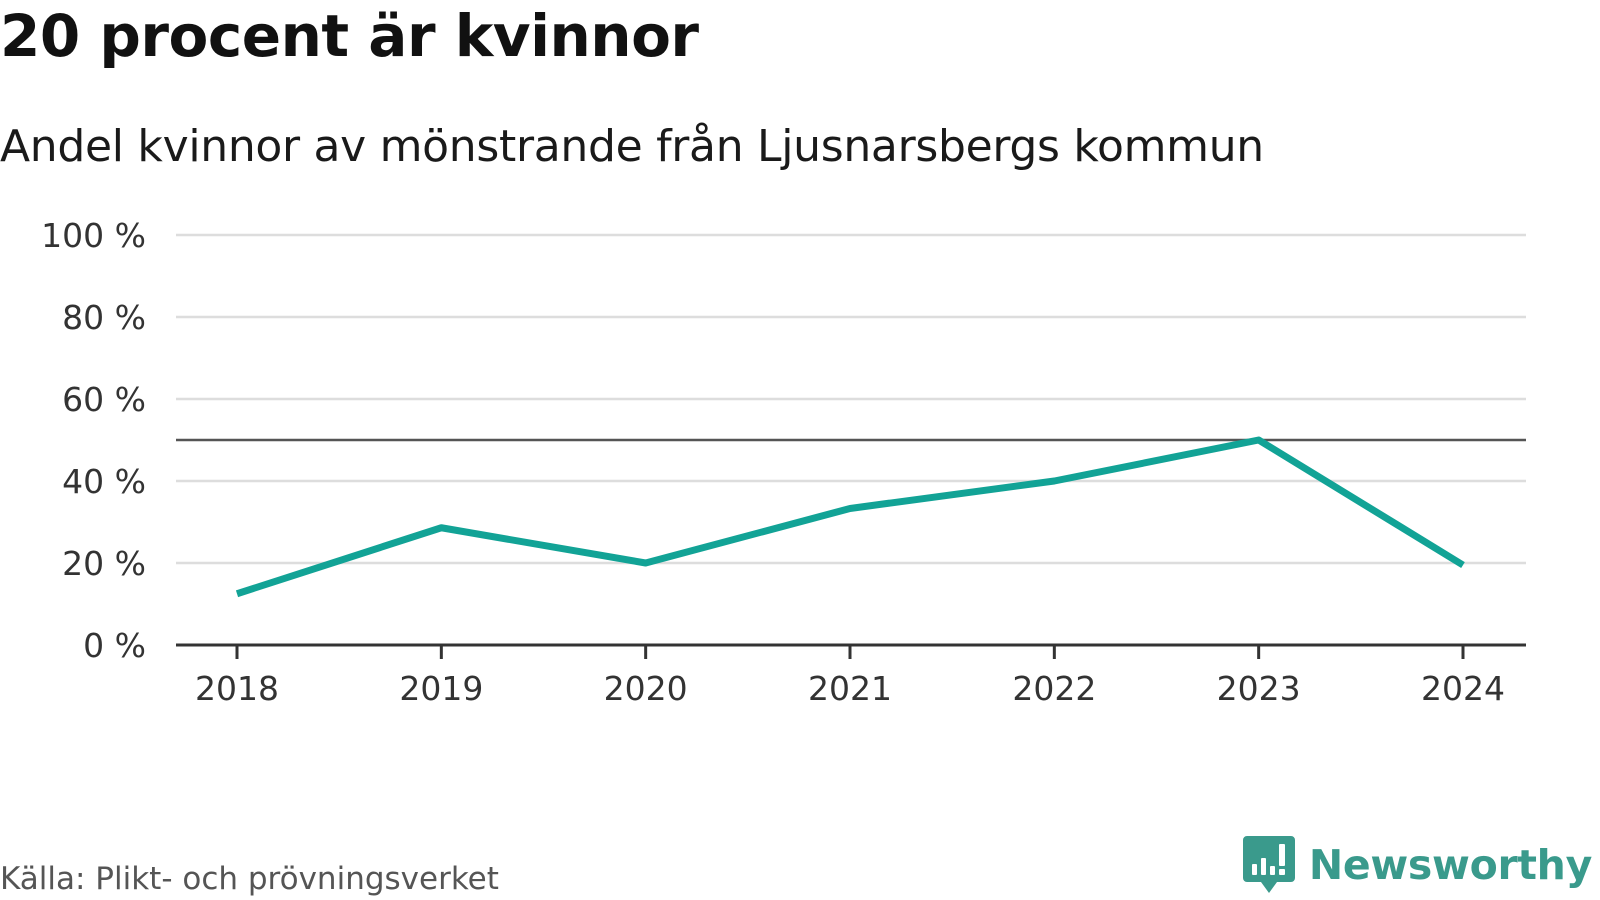 The image size is (1600, 900). I want to click on y-tick-label: 100 %, so click(93, 235).